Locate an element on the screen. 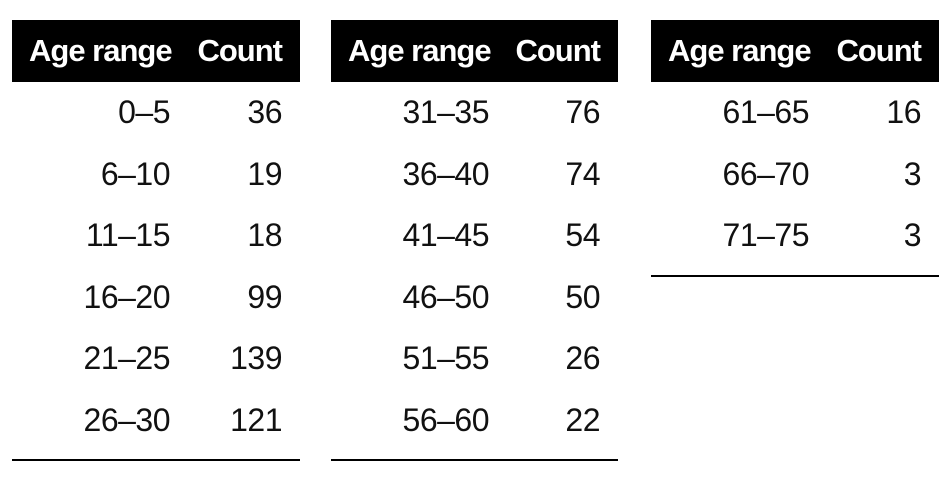 Image resolution: width=945 pixels, height=481 pixels. count-cell: 16 is located at coordinates (903, 112).